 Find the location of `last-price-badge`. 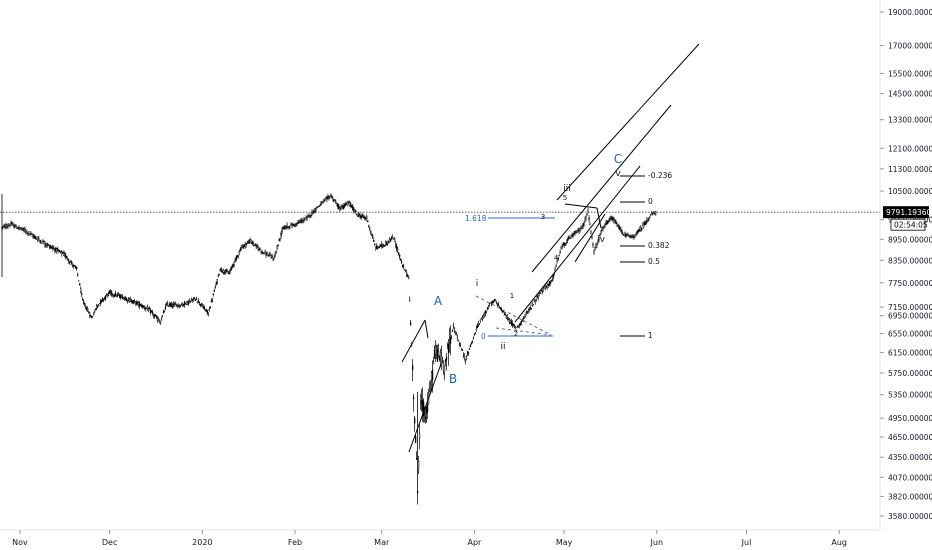

last-price-badge is located at coordinates (906, 212).